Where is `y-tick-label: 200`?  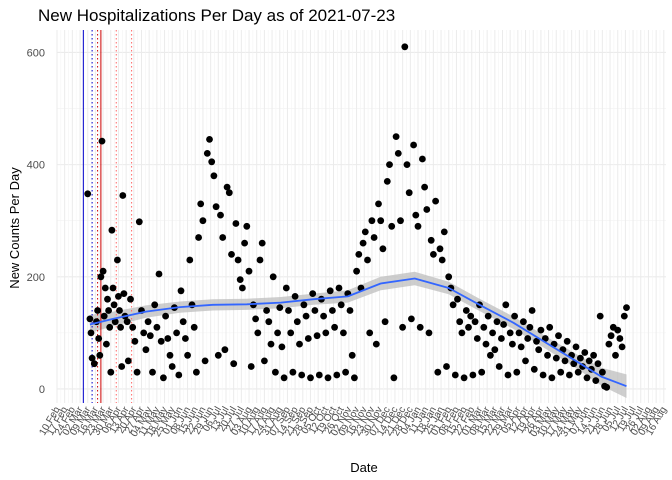
y-tick-label: 200 is located at coordinates (36, 278).